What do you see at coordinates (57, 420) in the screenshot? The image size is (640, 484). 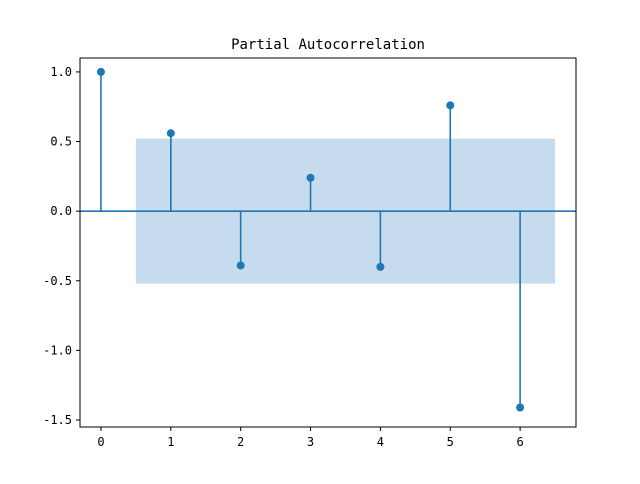 I see `y-tick-label: -1.5` at bounding box center [57, 420].